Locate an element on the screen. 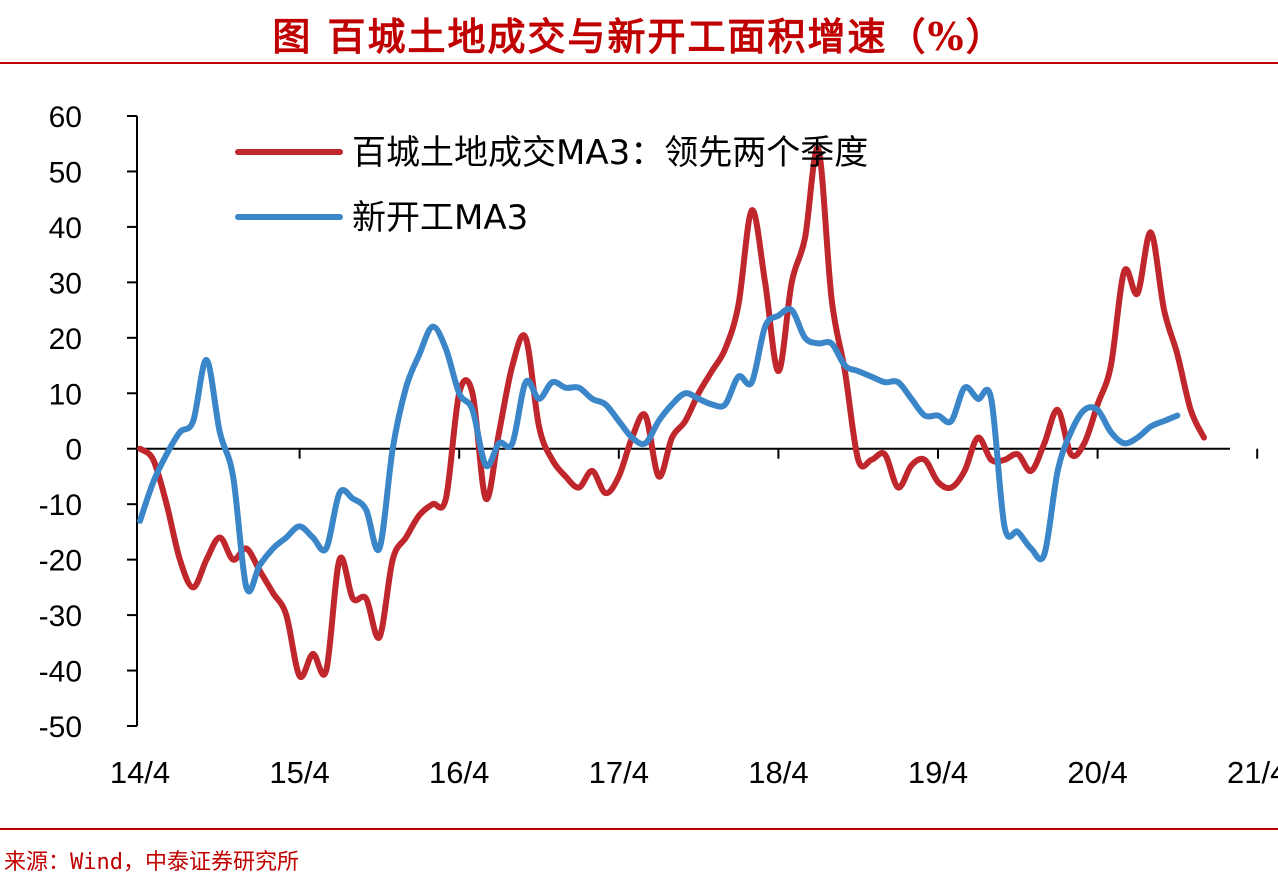 The image size is (1278, 876). footer-rule is located at coordinates (639, 829).